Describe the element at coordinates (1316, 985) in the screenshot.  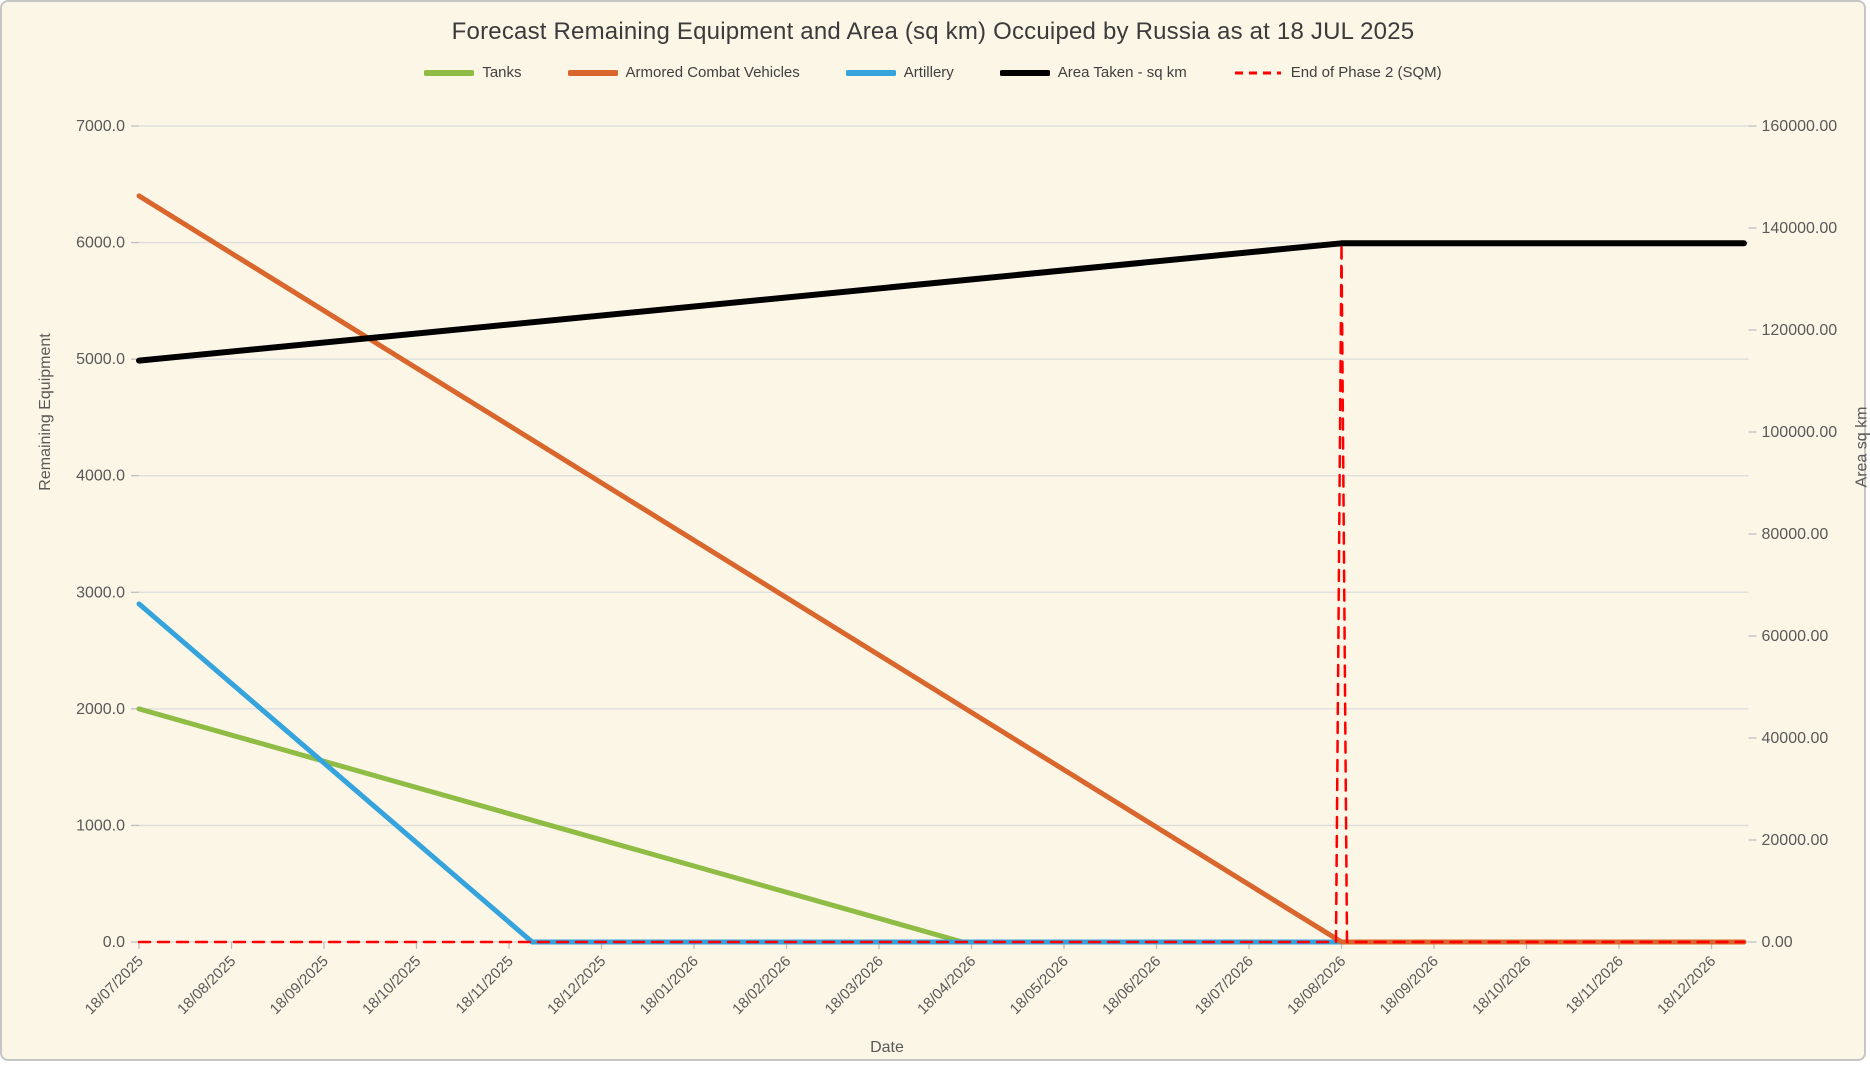
I see `x-tick-label: 18/08/2026` at that location.